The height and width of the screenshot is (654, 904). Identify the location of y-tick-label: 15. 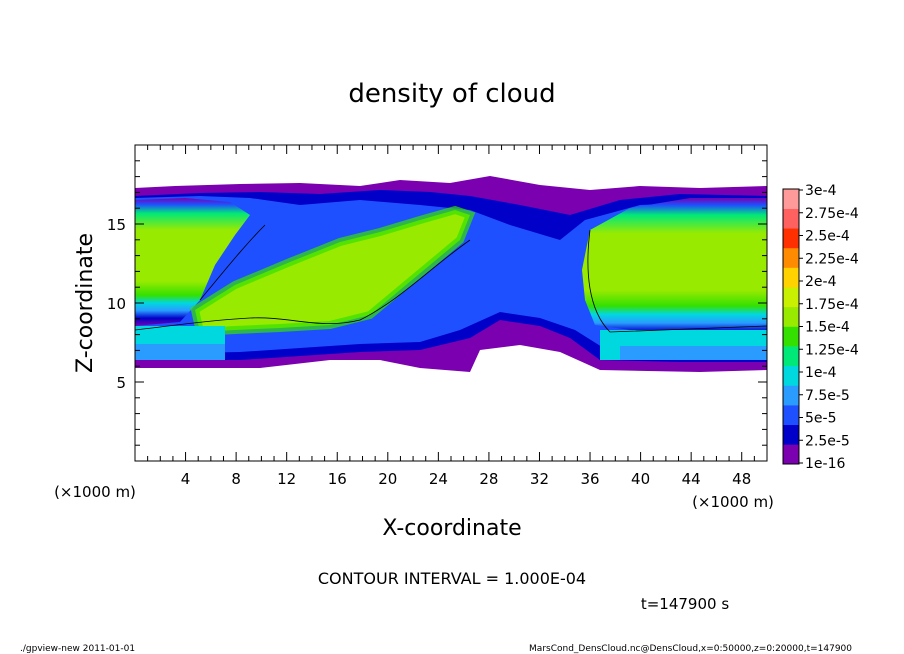
(116, 225).